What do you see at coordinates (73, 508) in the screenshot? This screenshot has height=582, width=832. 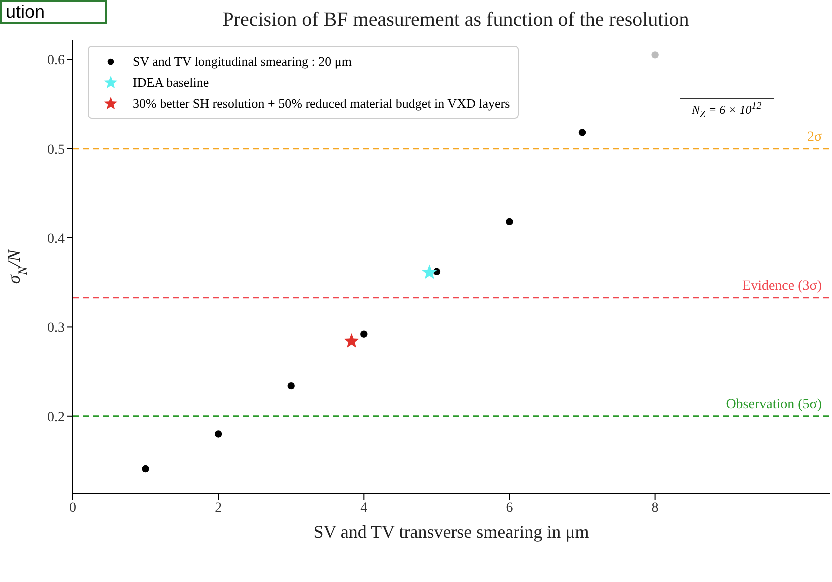 I see `x-tick-label: 0` at bounding box center [73, 508].